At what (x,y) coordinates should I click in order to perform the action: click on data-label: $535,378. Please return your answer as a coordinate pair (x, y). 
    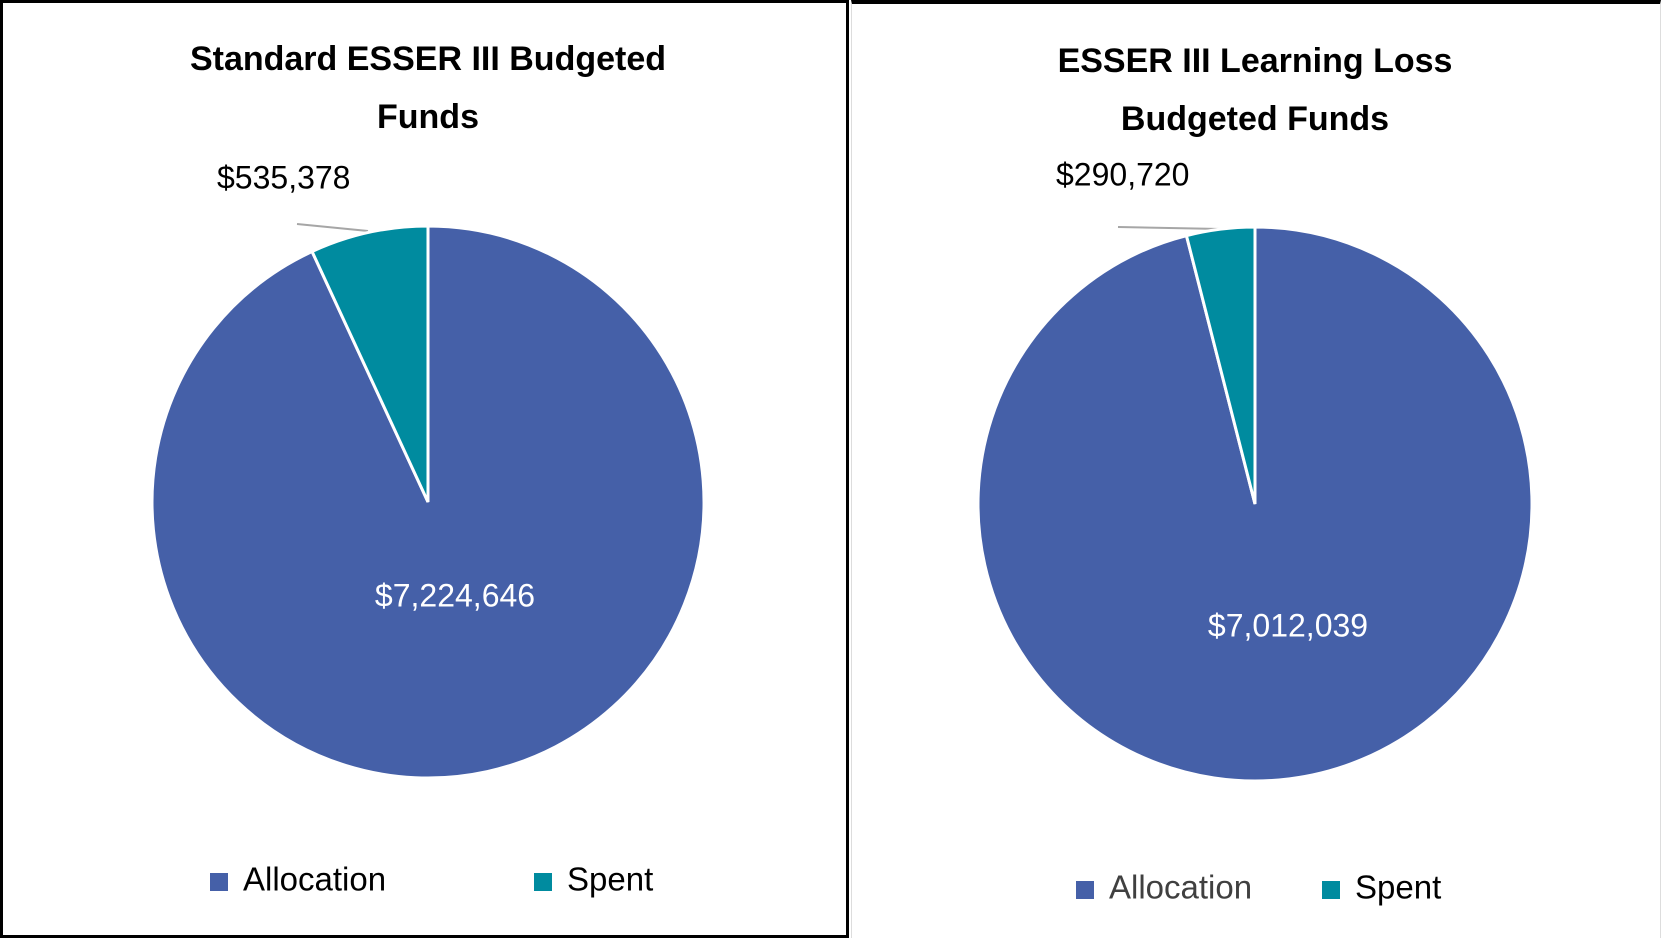
    Looking at the image, I should click on (283, 177).